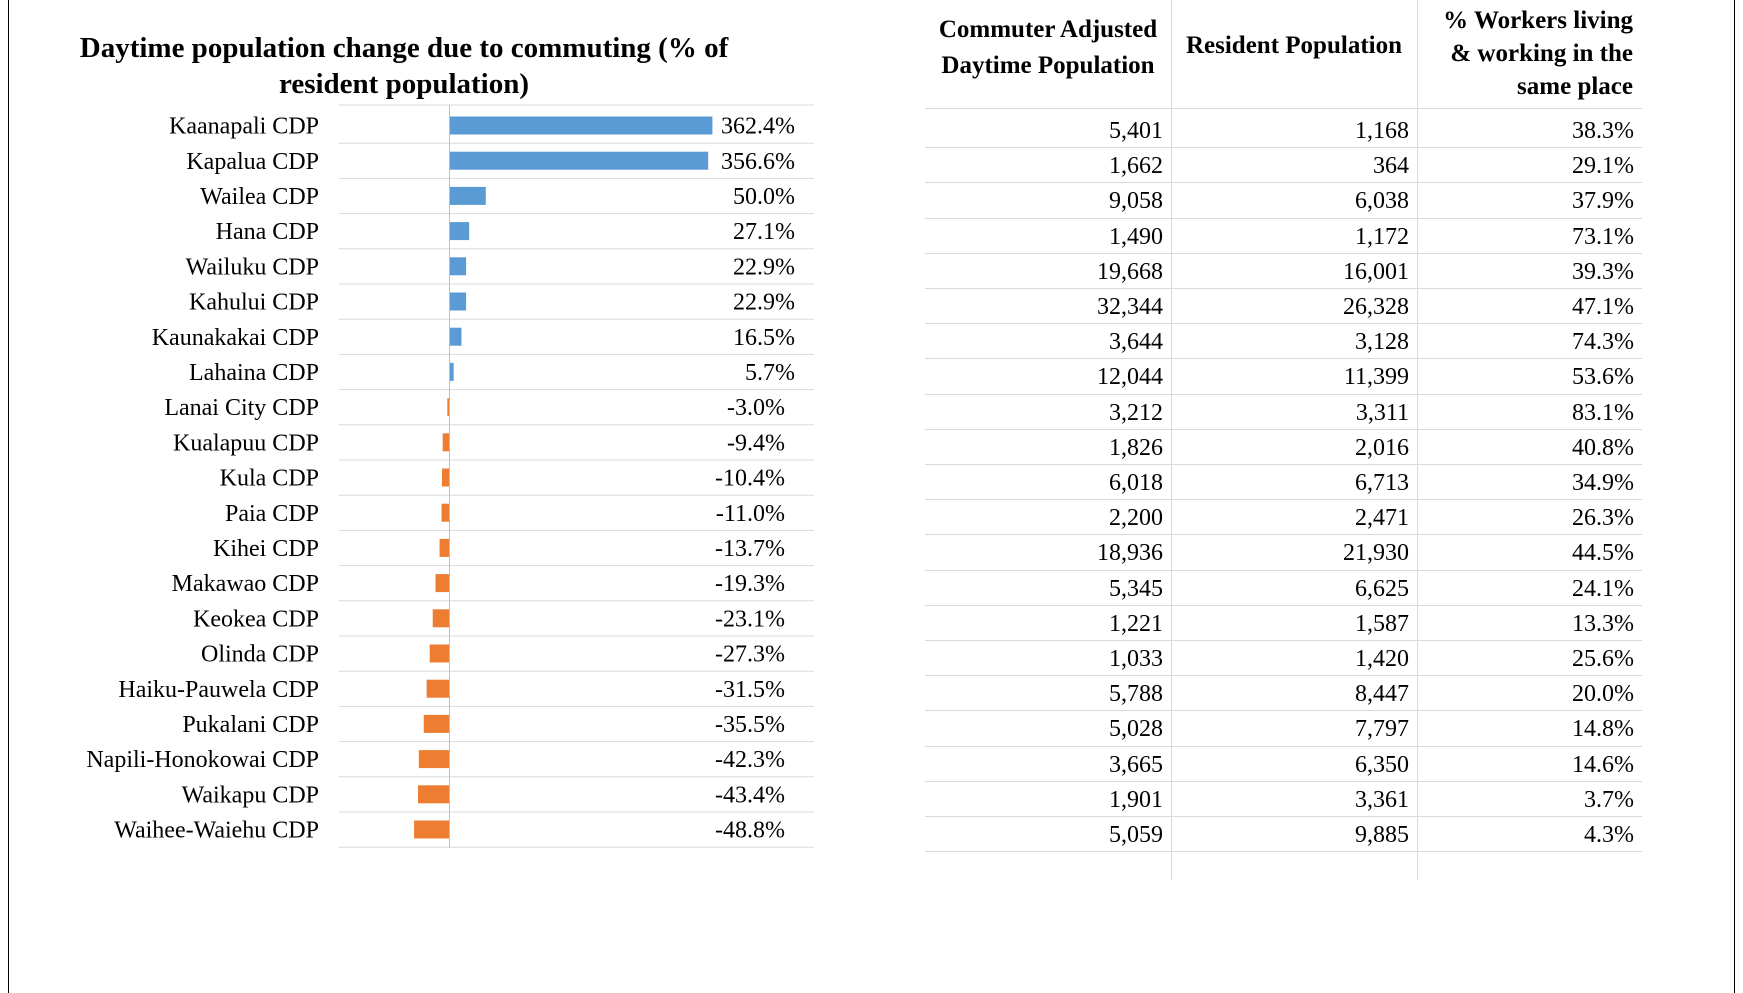 The width and height of the screenshot is (1743, 993). I want to click on table-cell: 16,001, so click(1376, 271).